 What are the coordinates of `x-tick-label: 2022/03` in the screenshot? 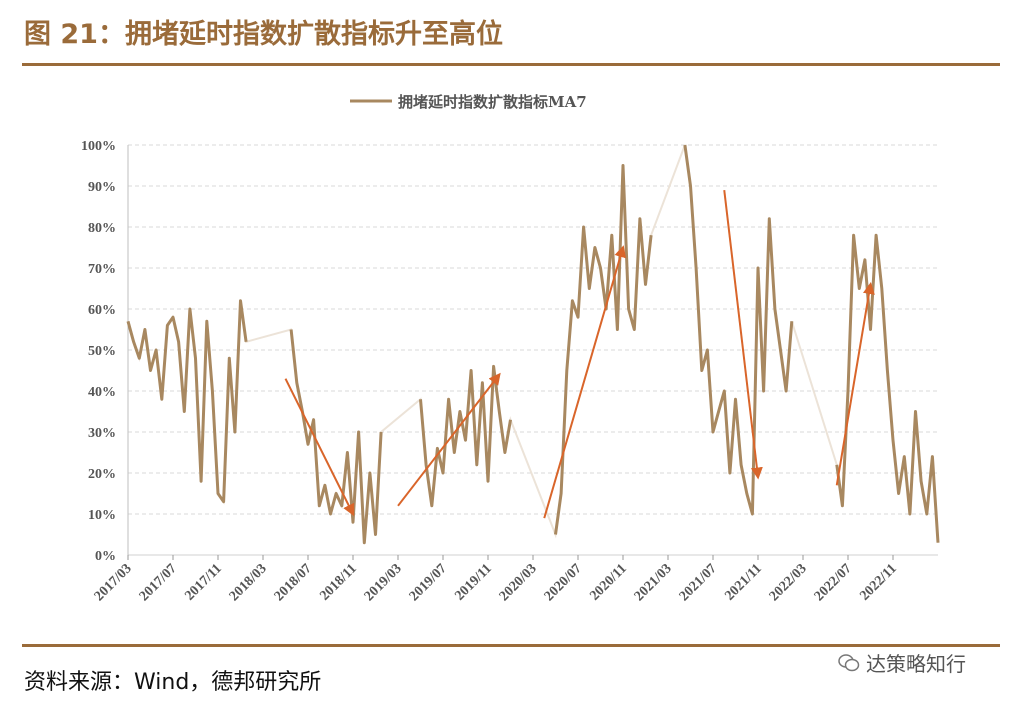 It's located at (788, 582).